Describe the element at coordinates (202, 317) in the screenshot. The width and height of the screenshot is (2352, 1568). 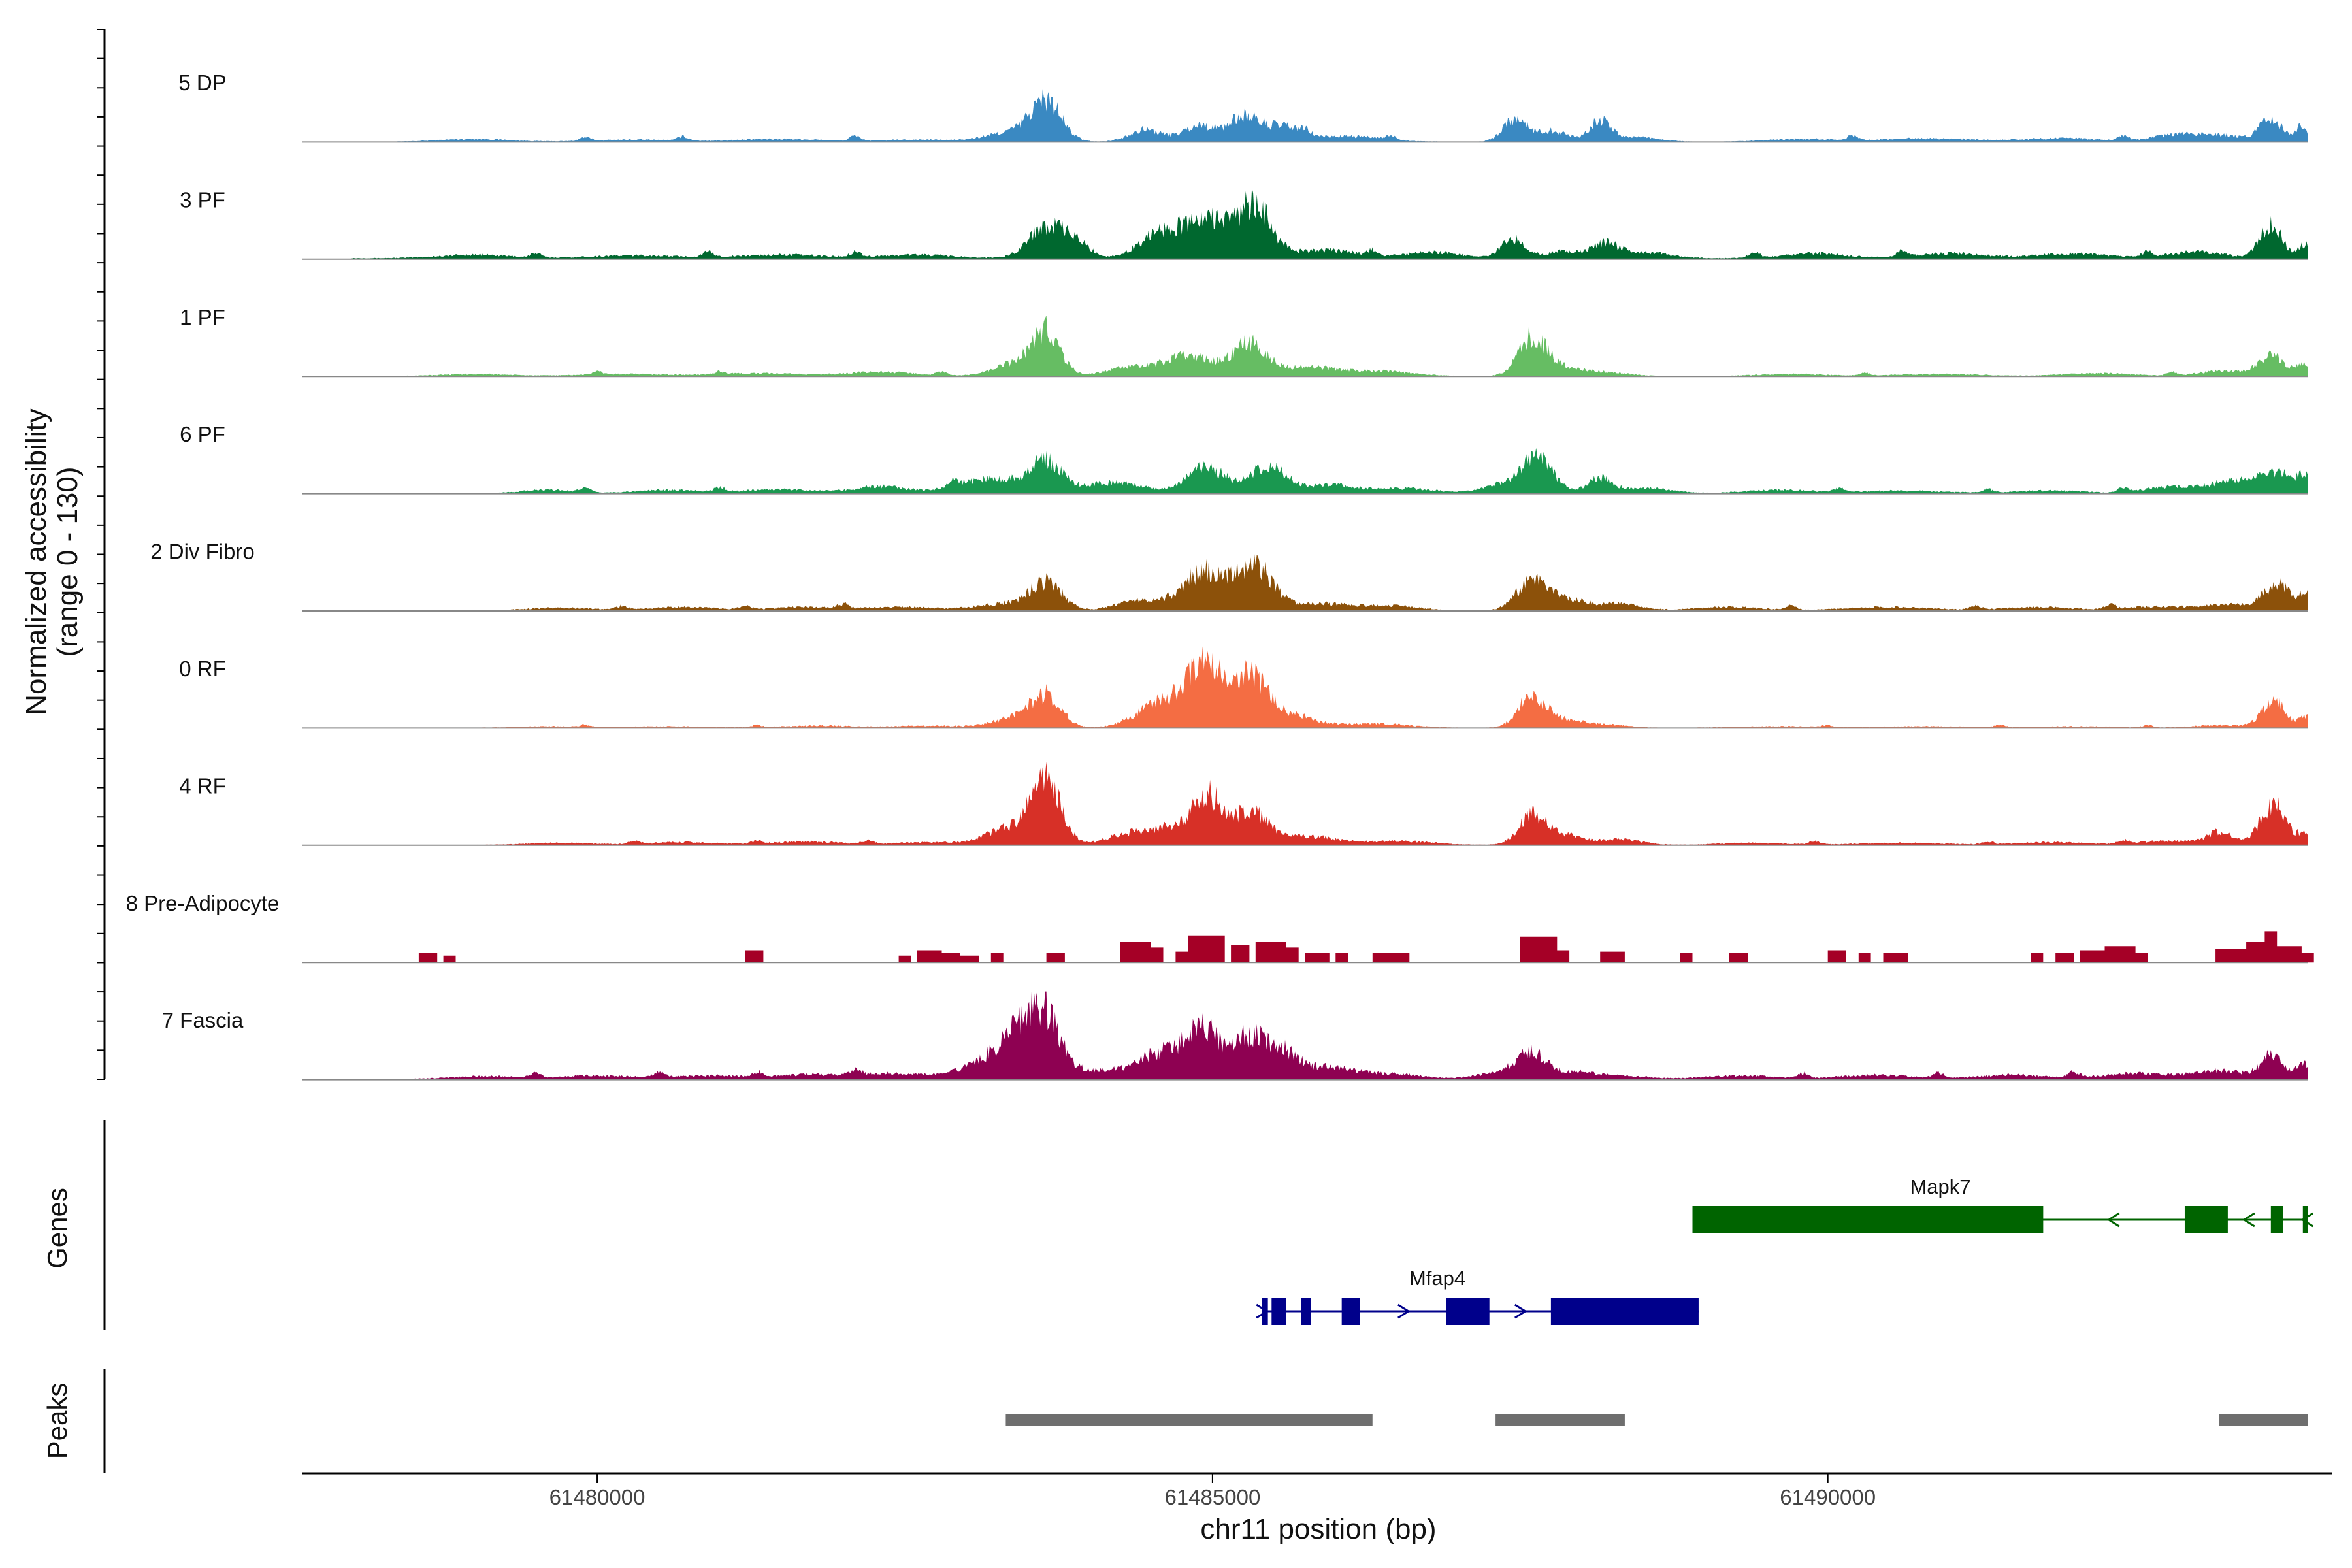
I see `track-label: 1 PF` at that location.